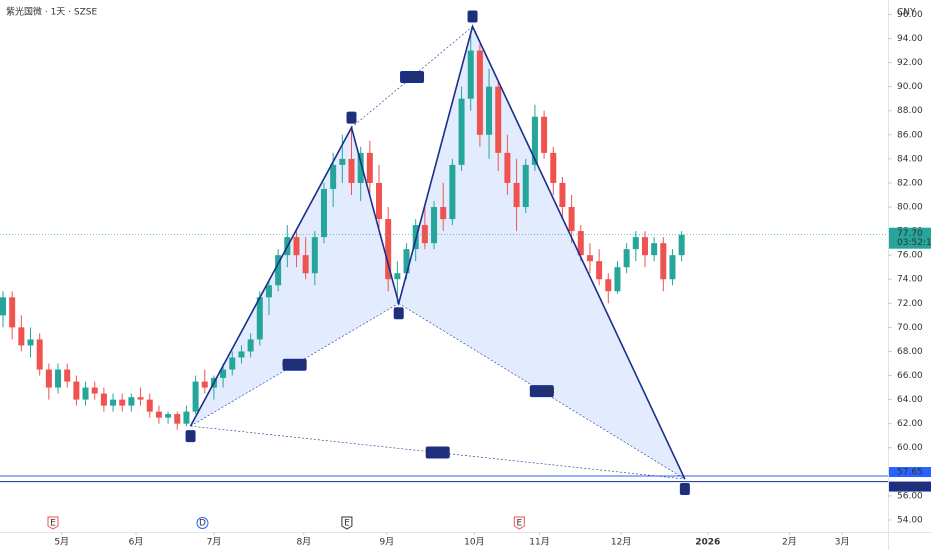 Image resolution: width=932 pixels, height=550 pixels. What do you see at coordinates (910, 159) in the screenshot?
I see `y-tick-label: 84.00` at bounding box center [910, 159].